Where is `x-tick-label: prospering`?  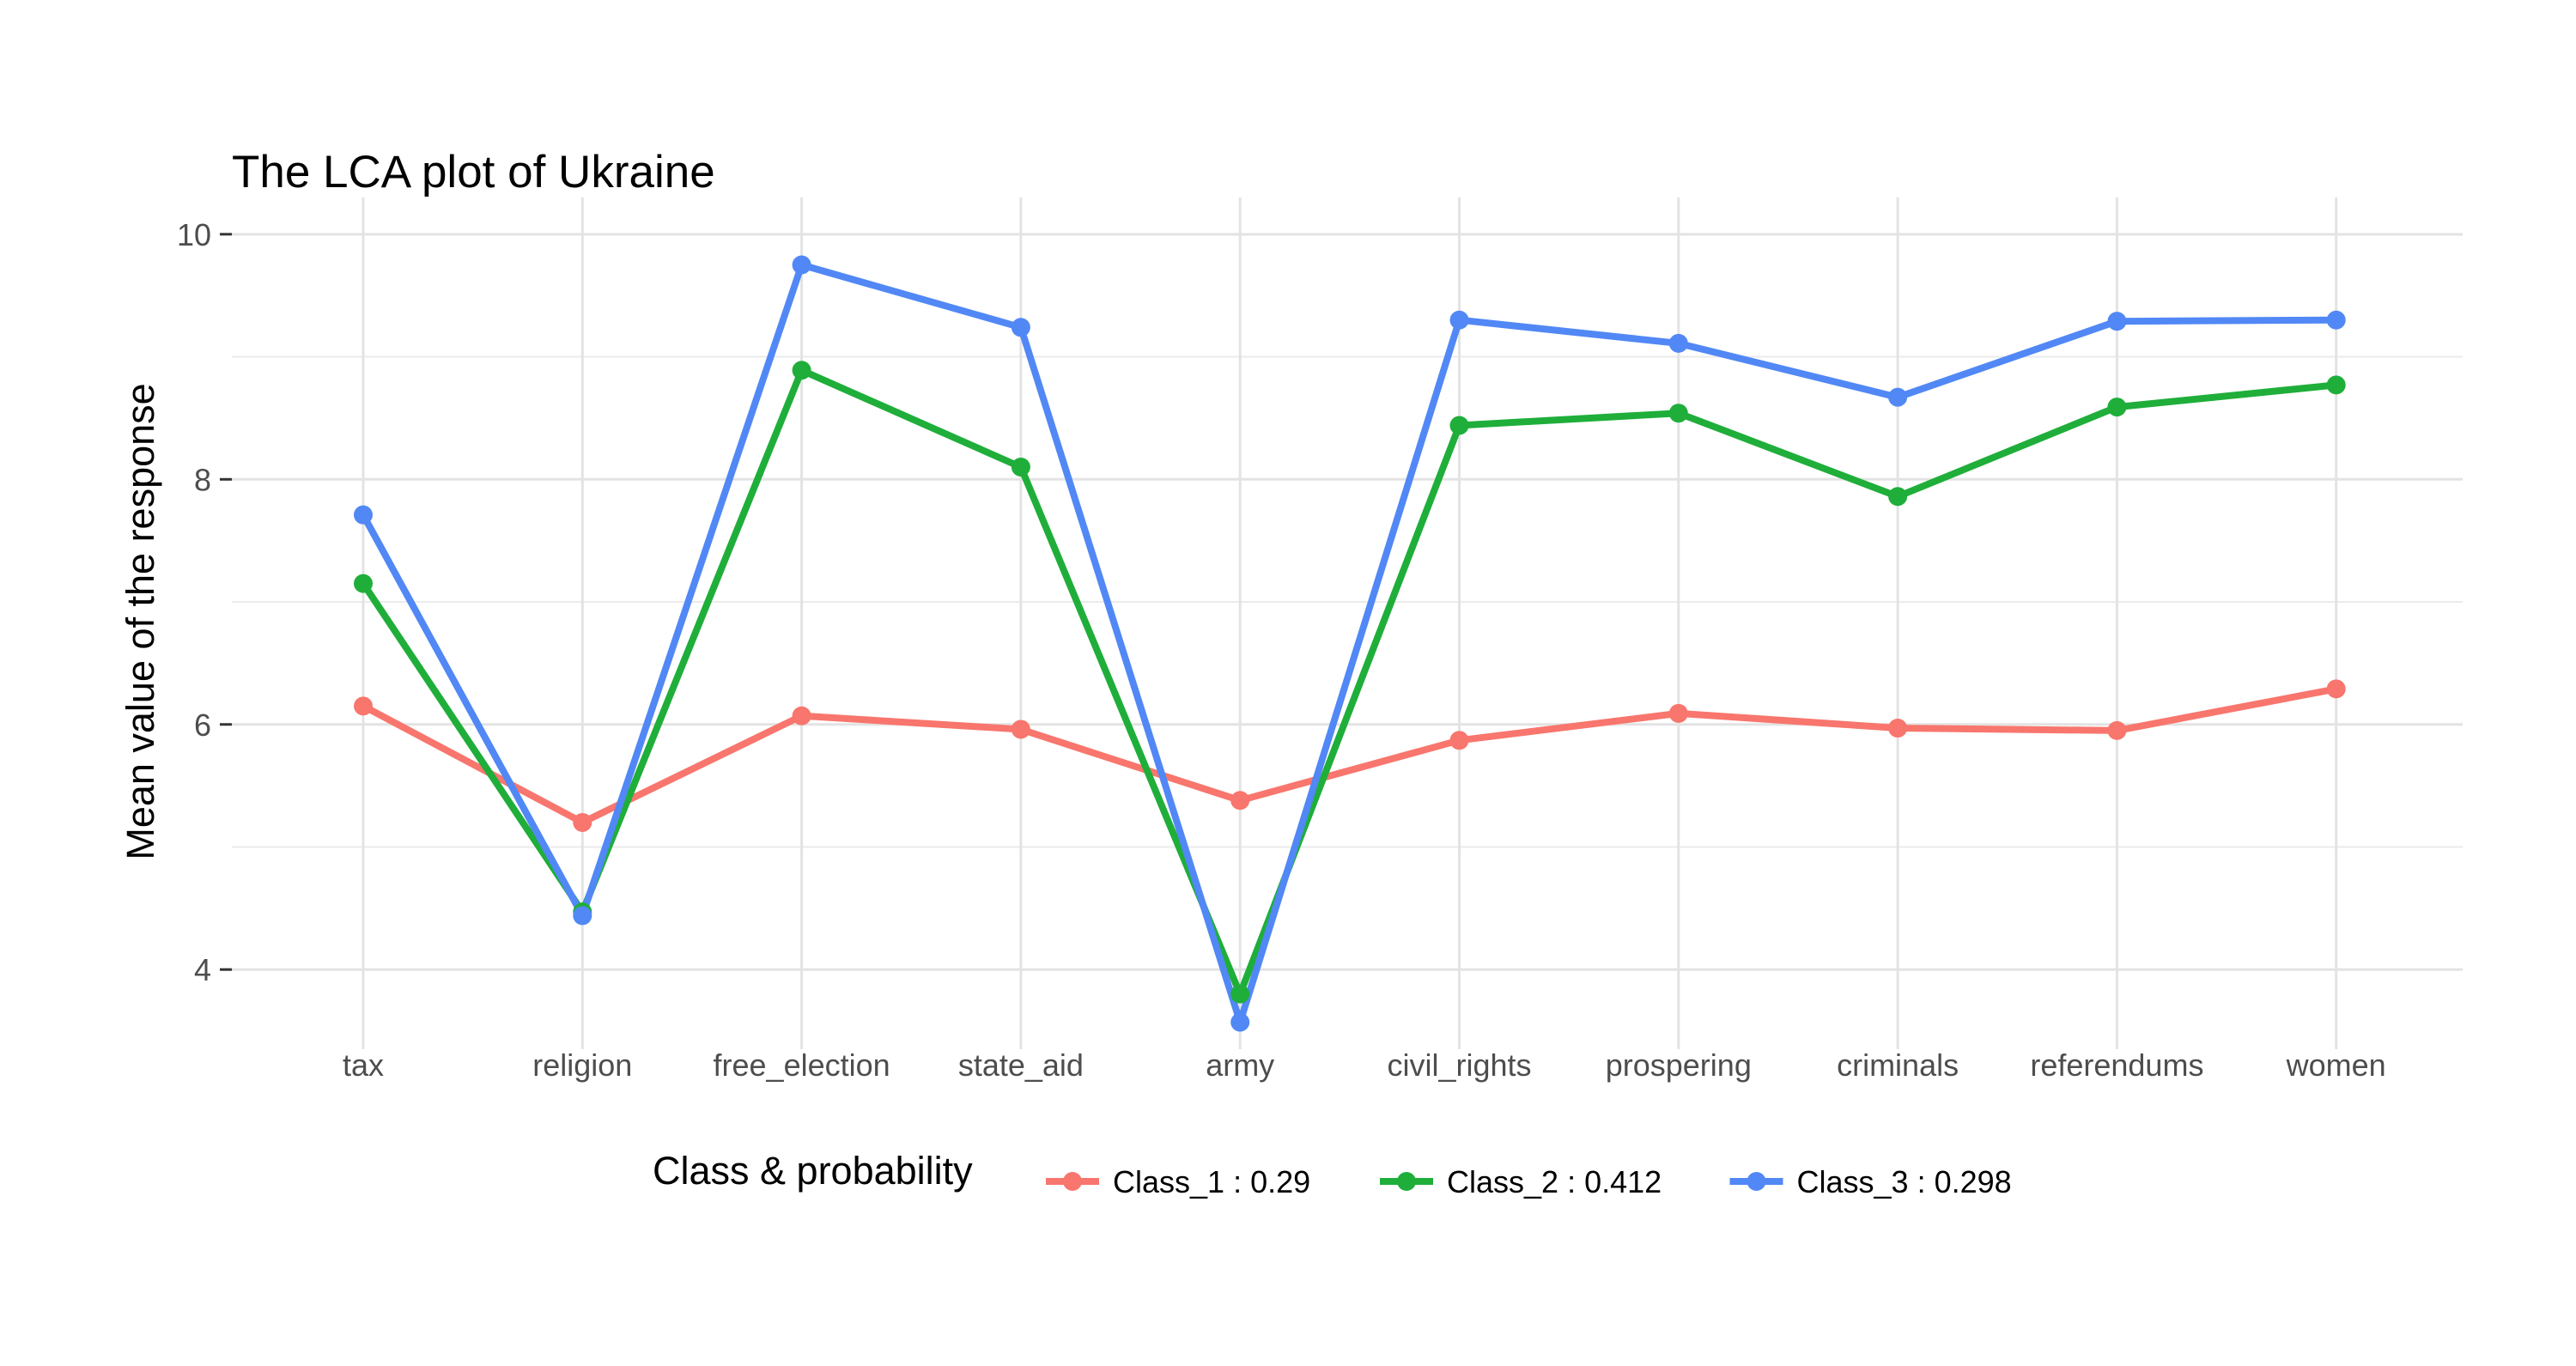 x-tick-label: prospering is located at coordinates (1679, 1065).